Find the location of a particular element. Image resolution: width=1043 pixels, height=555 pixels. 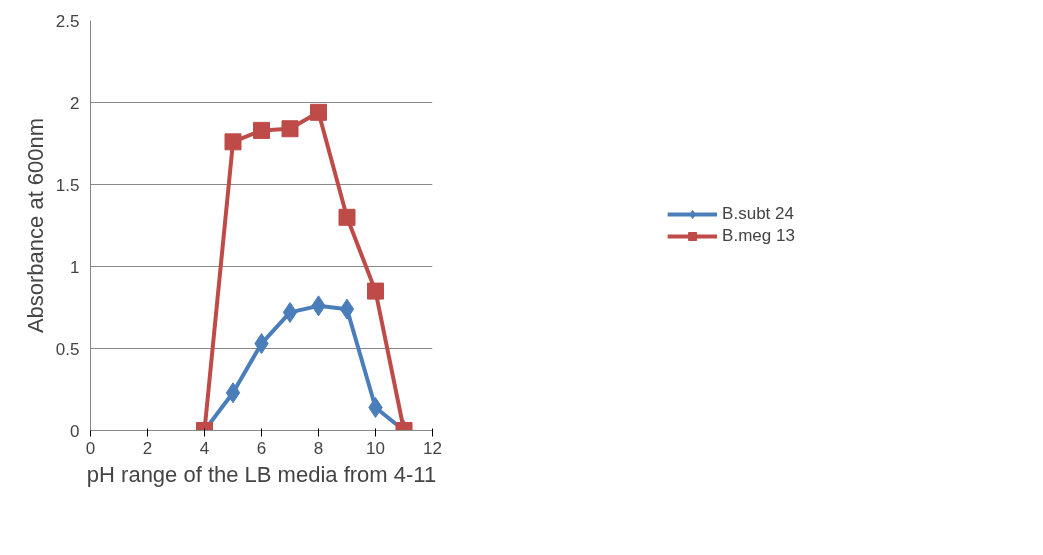

x-tick-label: 2 is located at coordinates (147, 448).